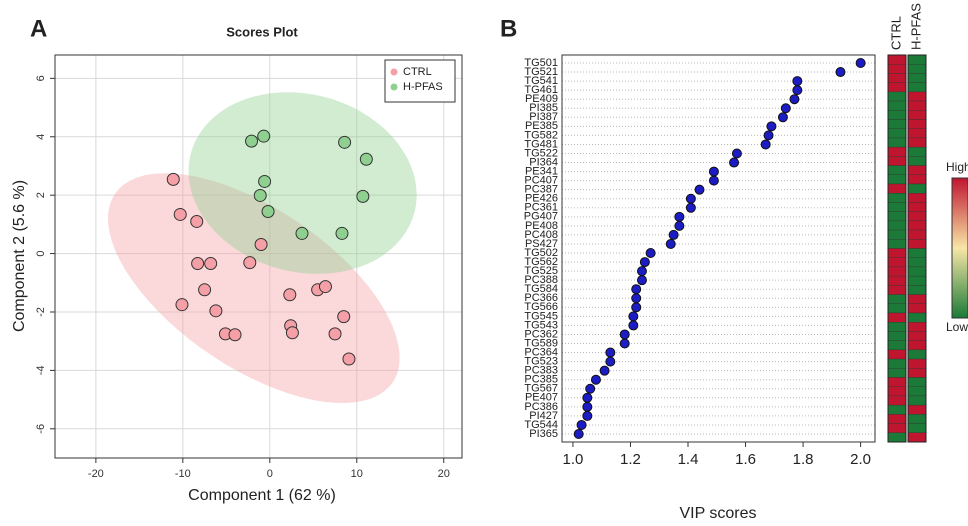 This screenshot has width=968, height=526. What do you see at coordinates (541, 235) in the screenshot?
I see `y-tick-label: PC408` at bounding box center [541, 235].